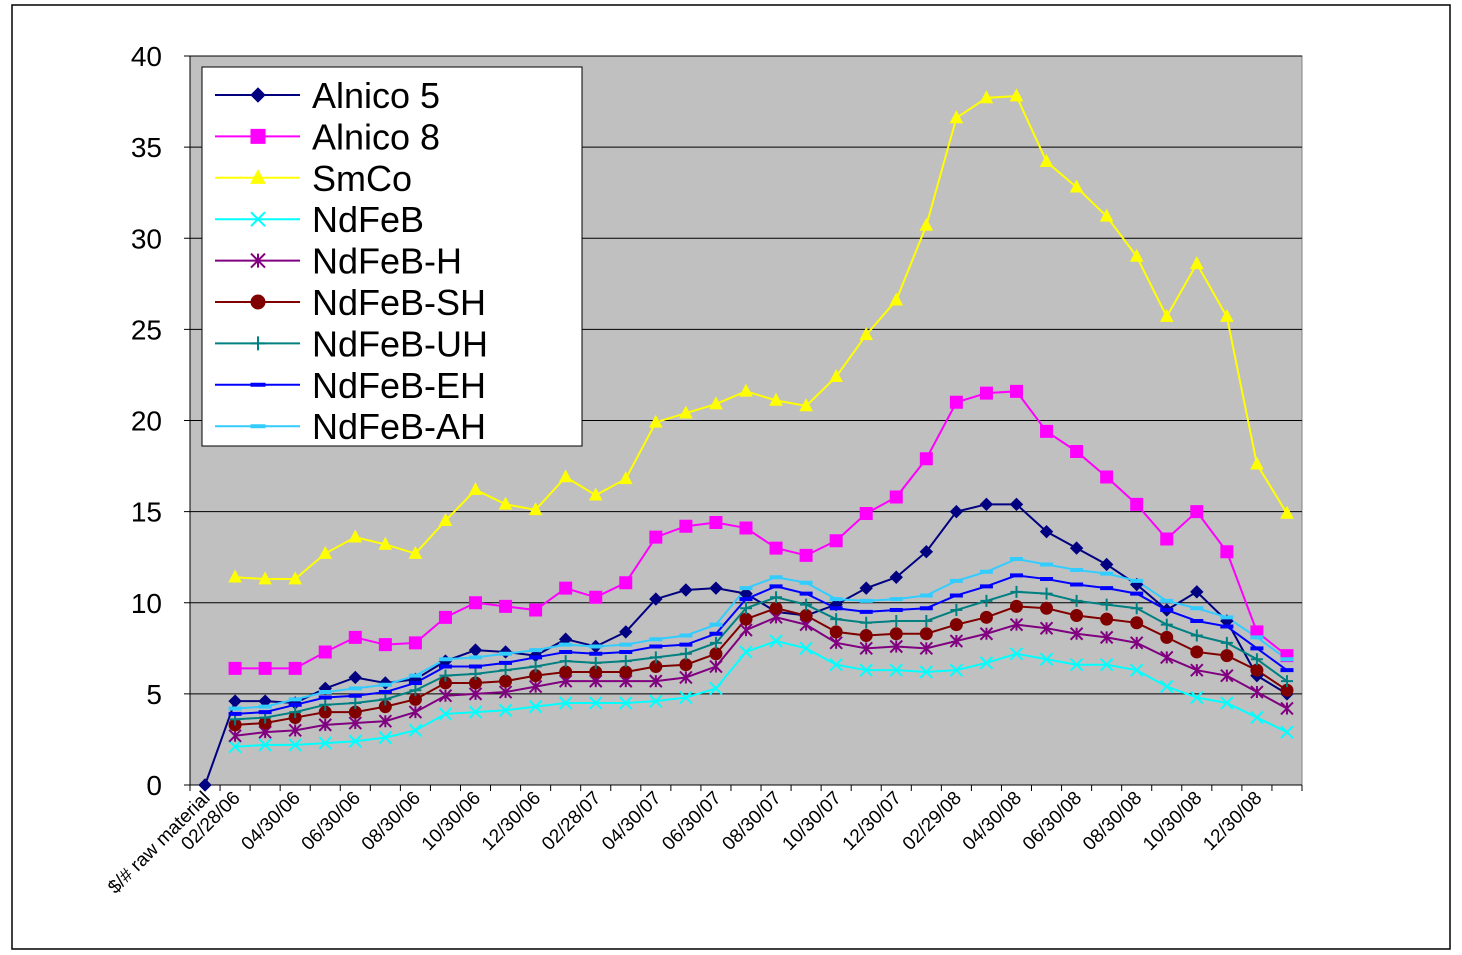 The height and width of the screenshot is (955, 1462). What do you see at coordinates (399, 385) in the screenshot?
I see `legend-label: NdFeB-EH` at bounding box center [399, 385].